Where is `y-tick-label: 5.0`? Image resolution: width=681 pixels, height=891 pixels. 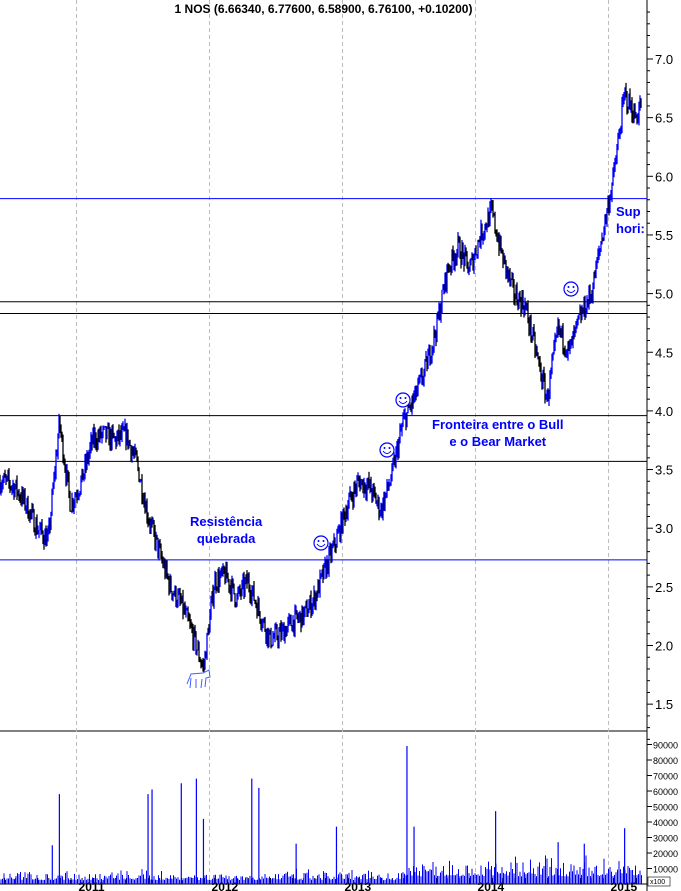 y-tick-label: 5.0 is located at coordinates (664, 294).